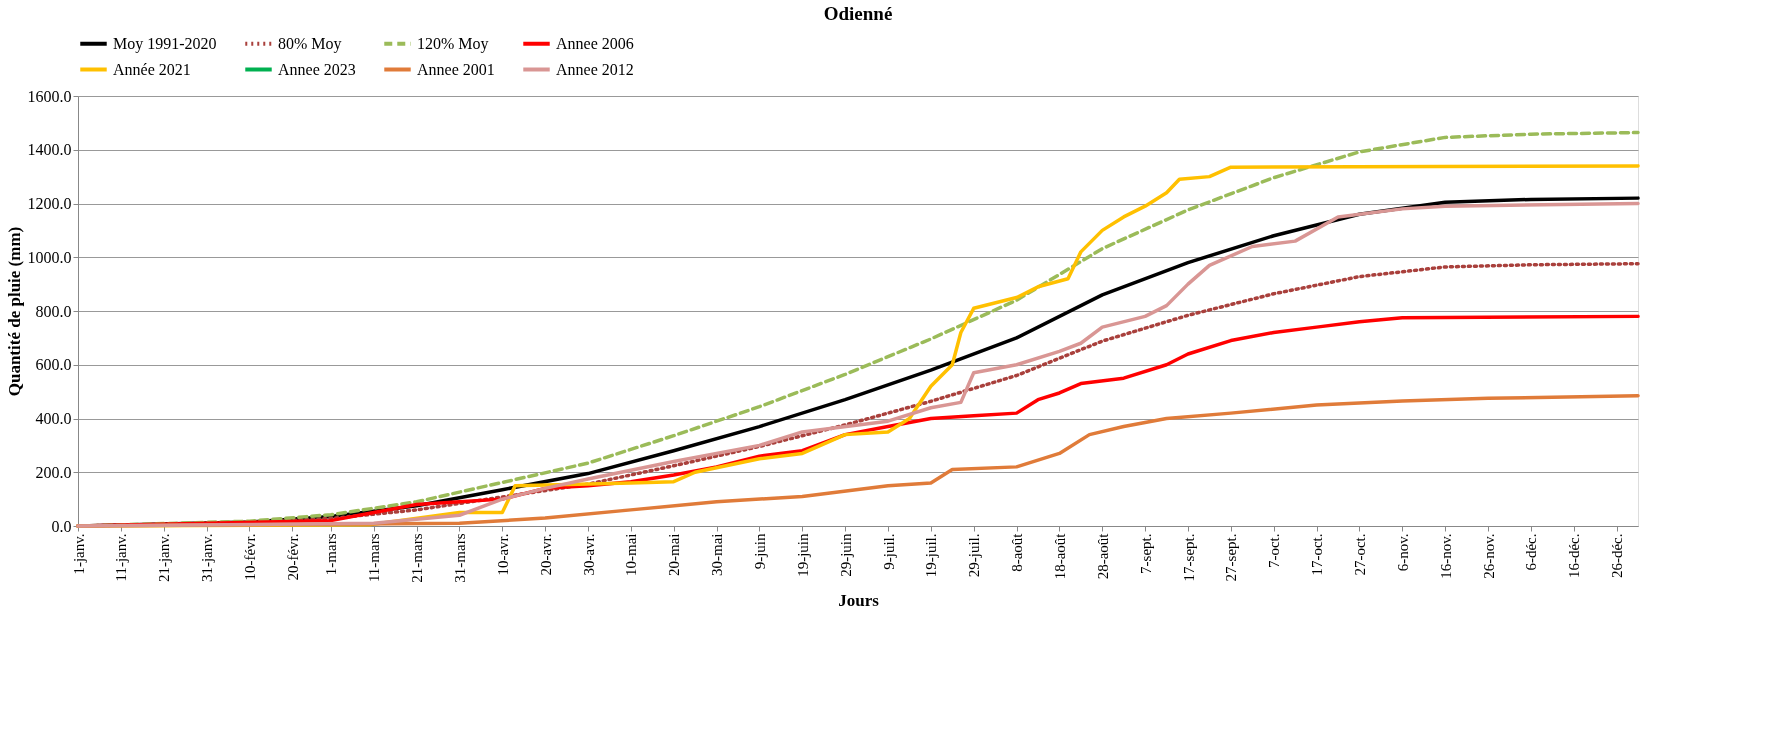  What do you see at coordinates (53, 418) in the screenshot?
I see `y-tick-label: 400.0` at bounding box center [53, 418].